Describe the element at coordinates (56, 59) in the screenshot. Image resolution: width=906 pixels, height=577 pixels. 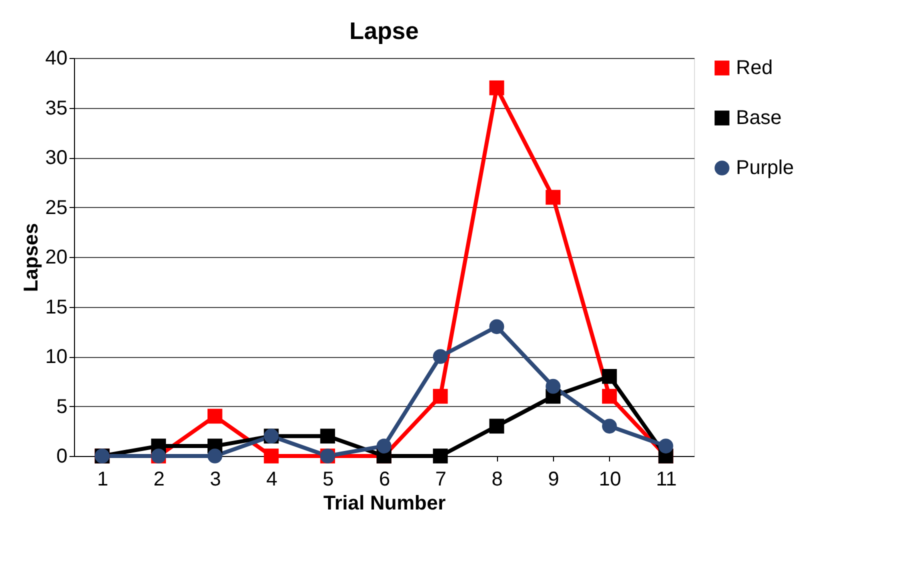
I see `y-tick-label: 40` at that location.